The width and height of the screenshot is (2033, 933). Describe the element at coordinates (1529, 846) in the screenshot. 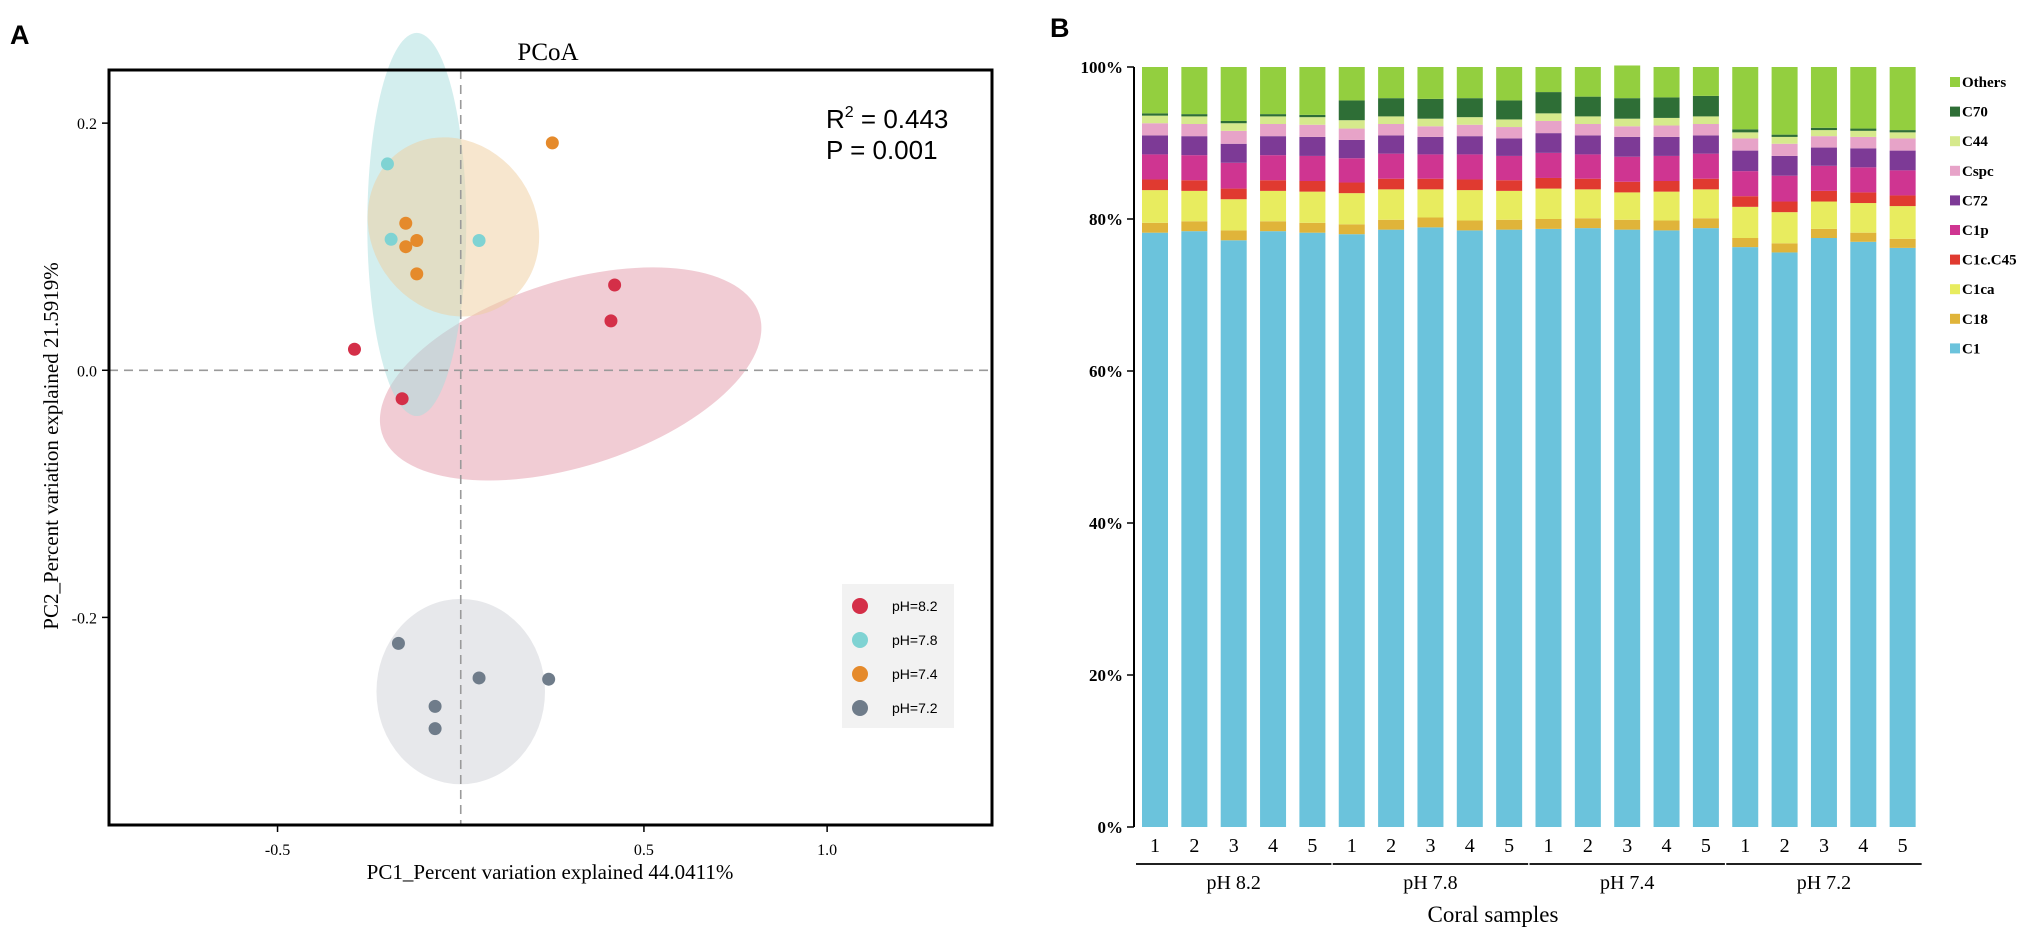

I see `bar-x-tick-labels: 1 2 3 4 5 1 2 3 4 5 1 2 3 4 5 1 2 3 4 5` at that location.